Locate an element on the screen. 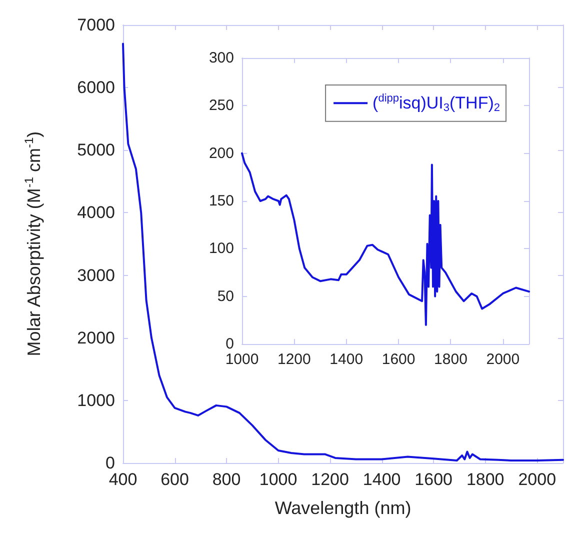 This screenshot has height=541, width=566. y-tick-label: 3000 is located at coordinates (96, 275).